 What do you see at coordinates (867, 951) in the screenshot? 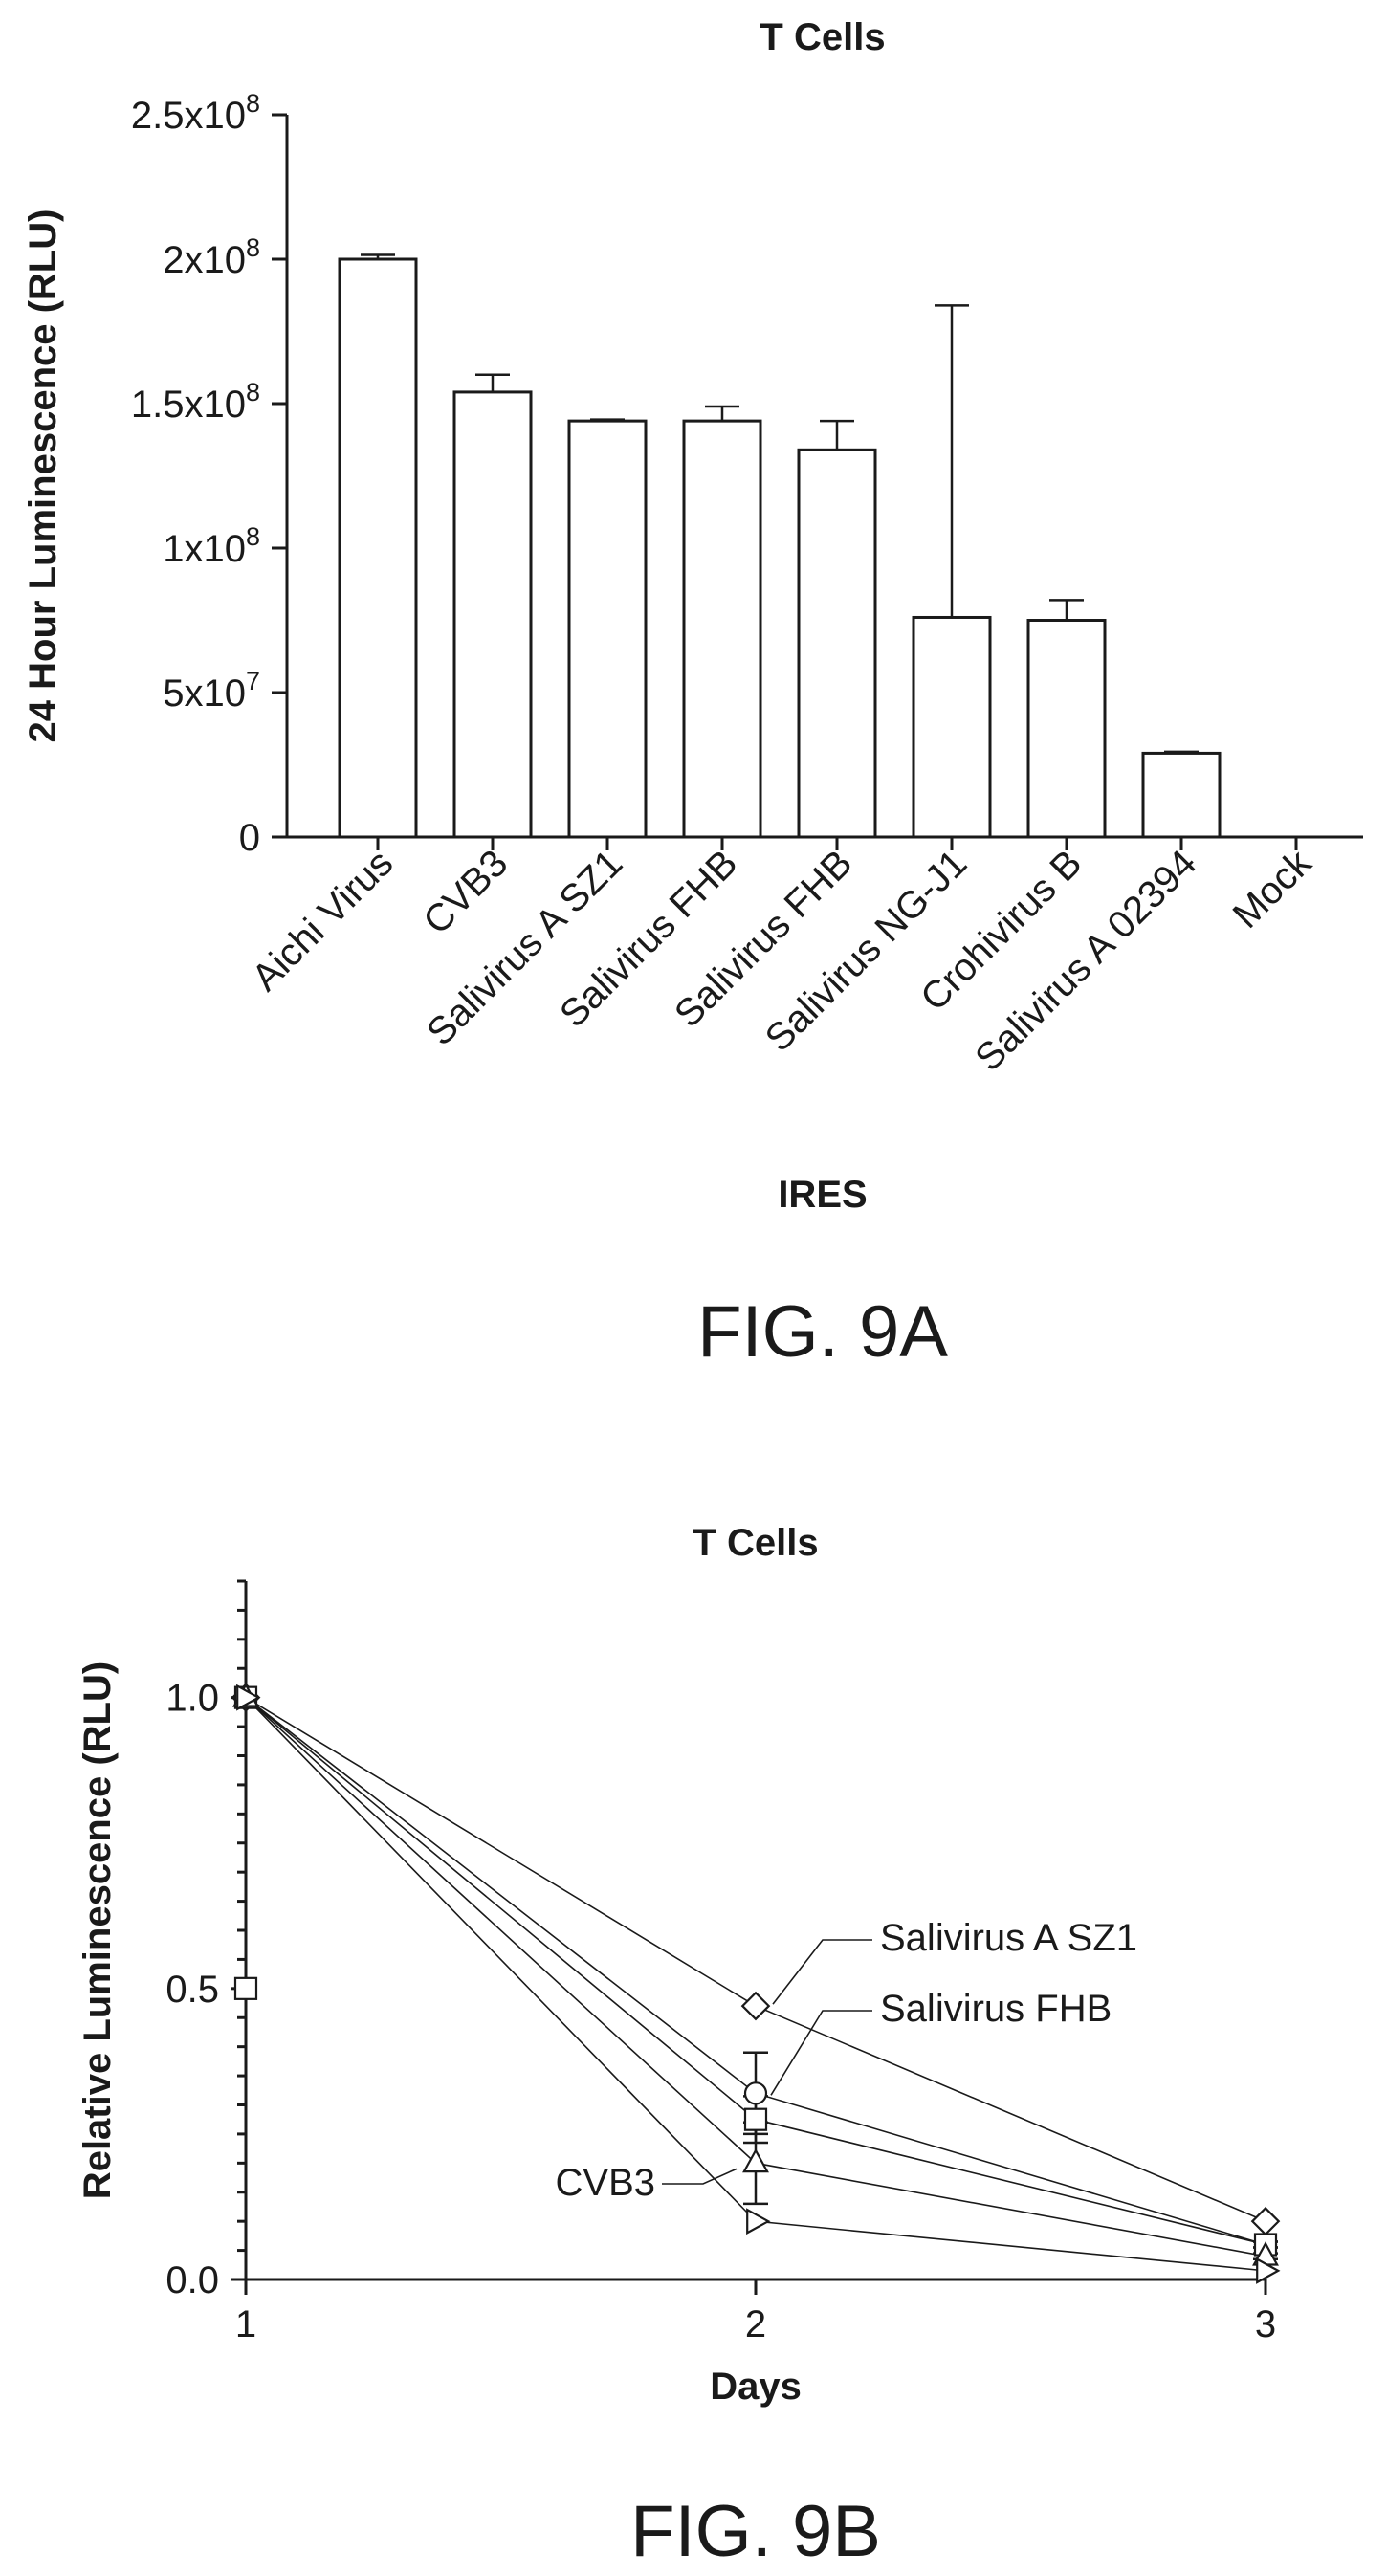
I see `x-tick-label: Salivirus NG-J1` at bounding box center [867, 951].